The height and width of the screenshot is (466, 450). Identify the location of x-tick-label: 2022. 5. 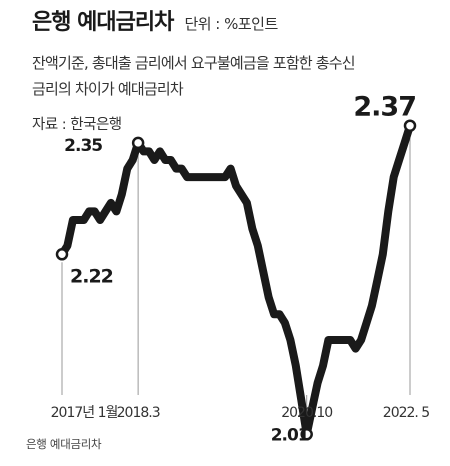
(406, 413).